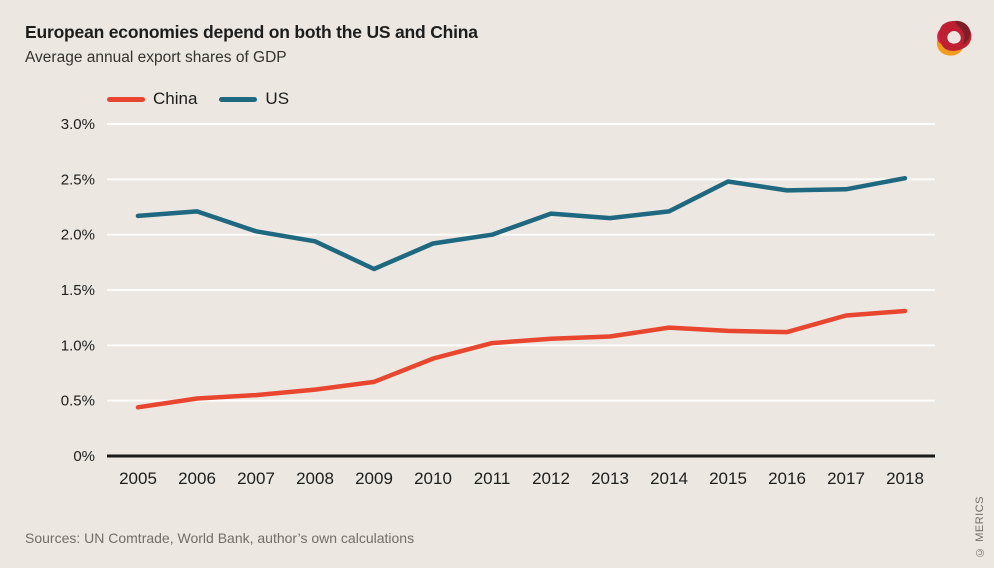  I want to click on chart-legend: China US, so click(198, 99).